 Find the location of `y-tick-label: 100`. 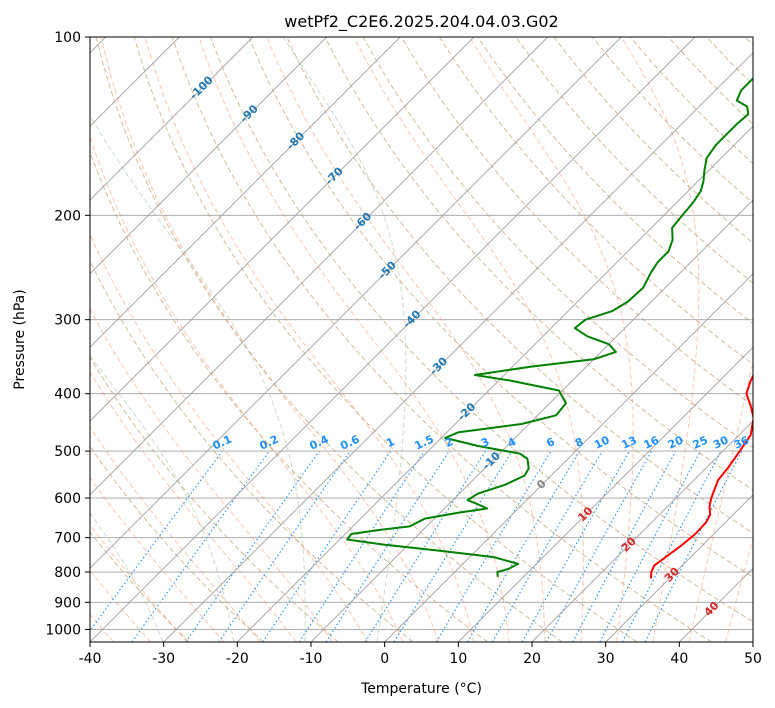

y-tick-label: 100 is located at coordinates (67, 38).